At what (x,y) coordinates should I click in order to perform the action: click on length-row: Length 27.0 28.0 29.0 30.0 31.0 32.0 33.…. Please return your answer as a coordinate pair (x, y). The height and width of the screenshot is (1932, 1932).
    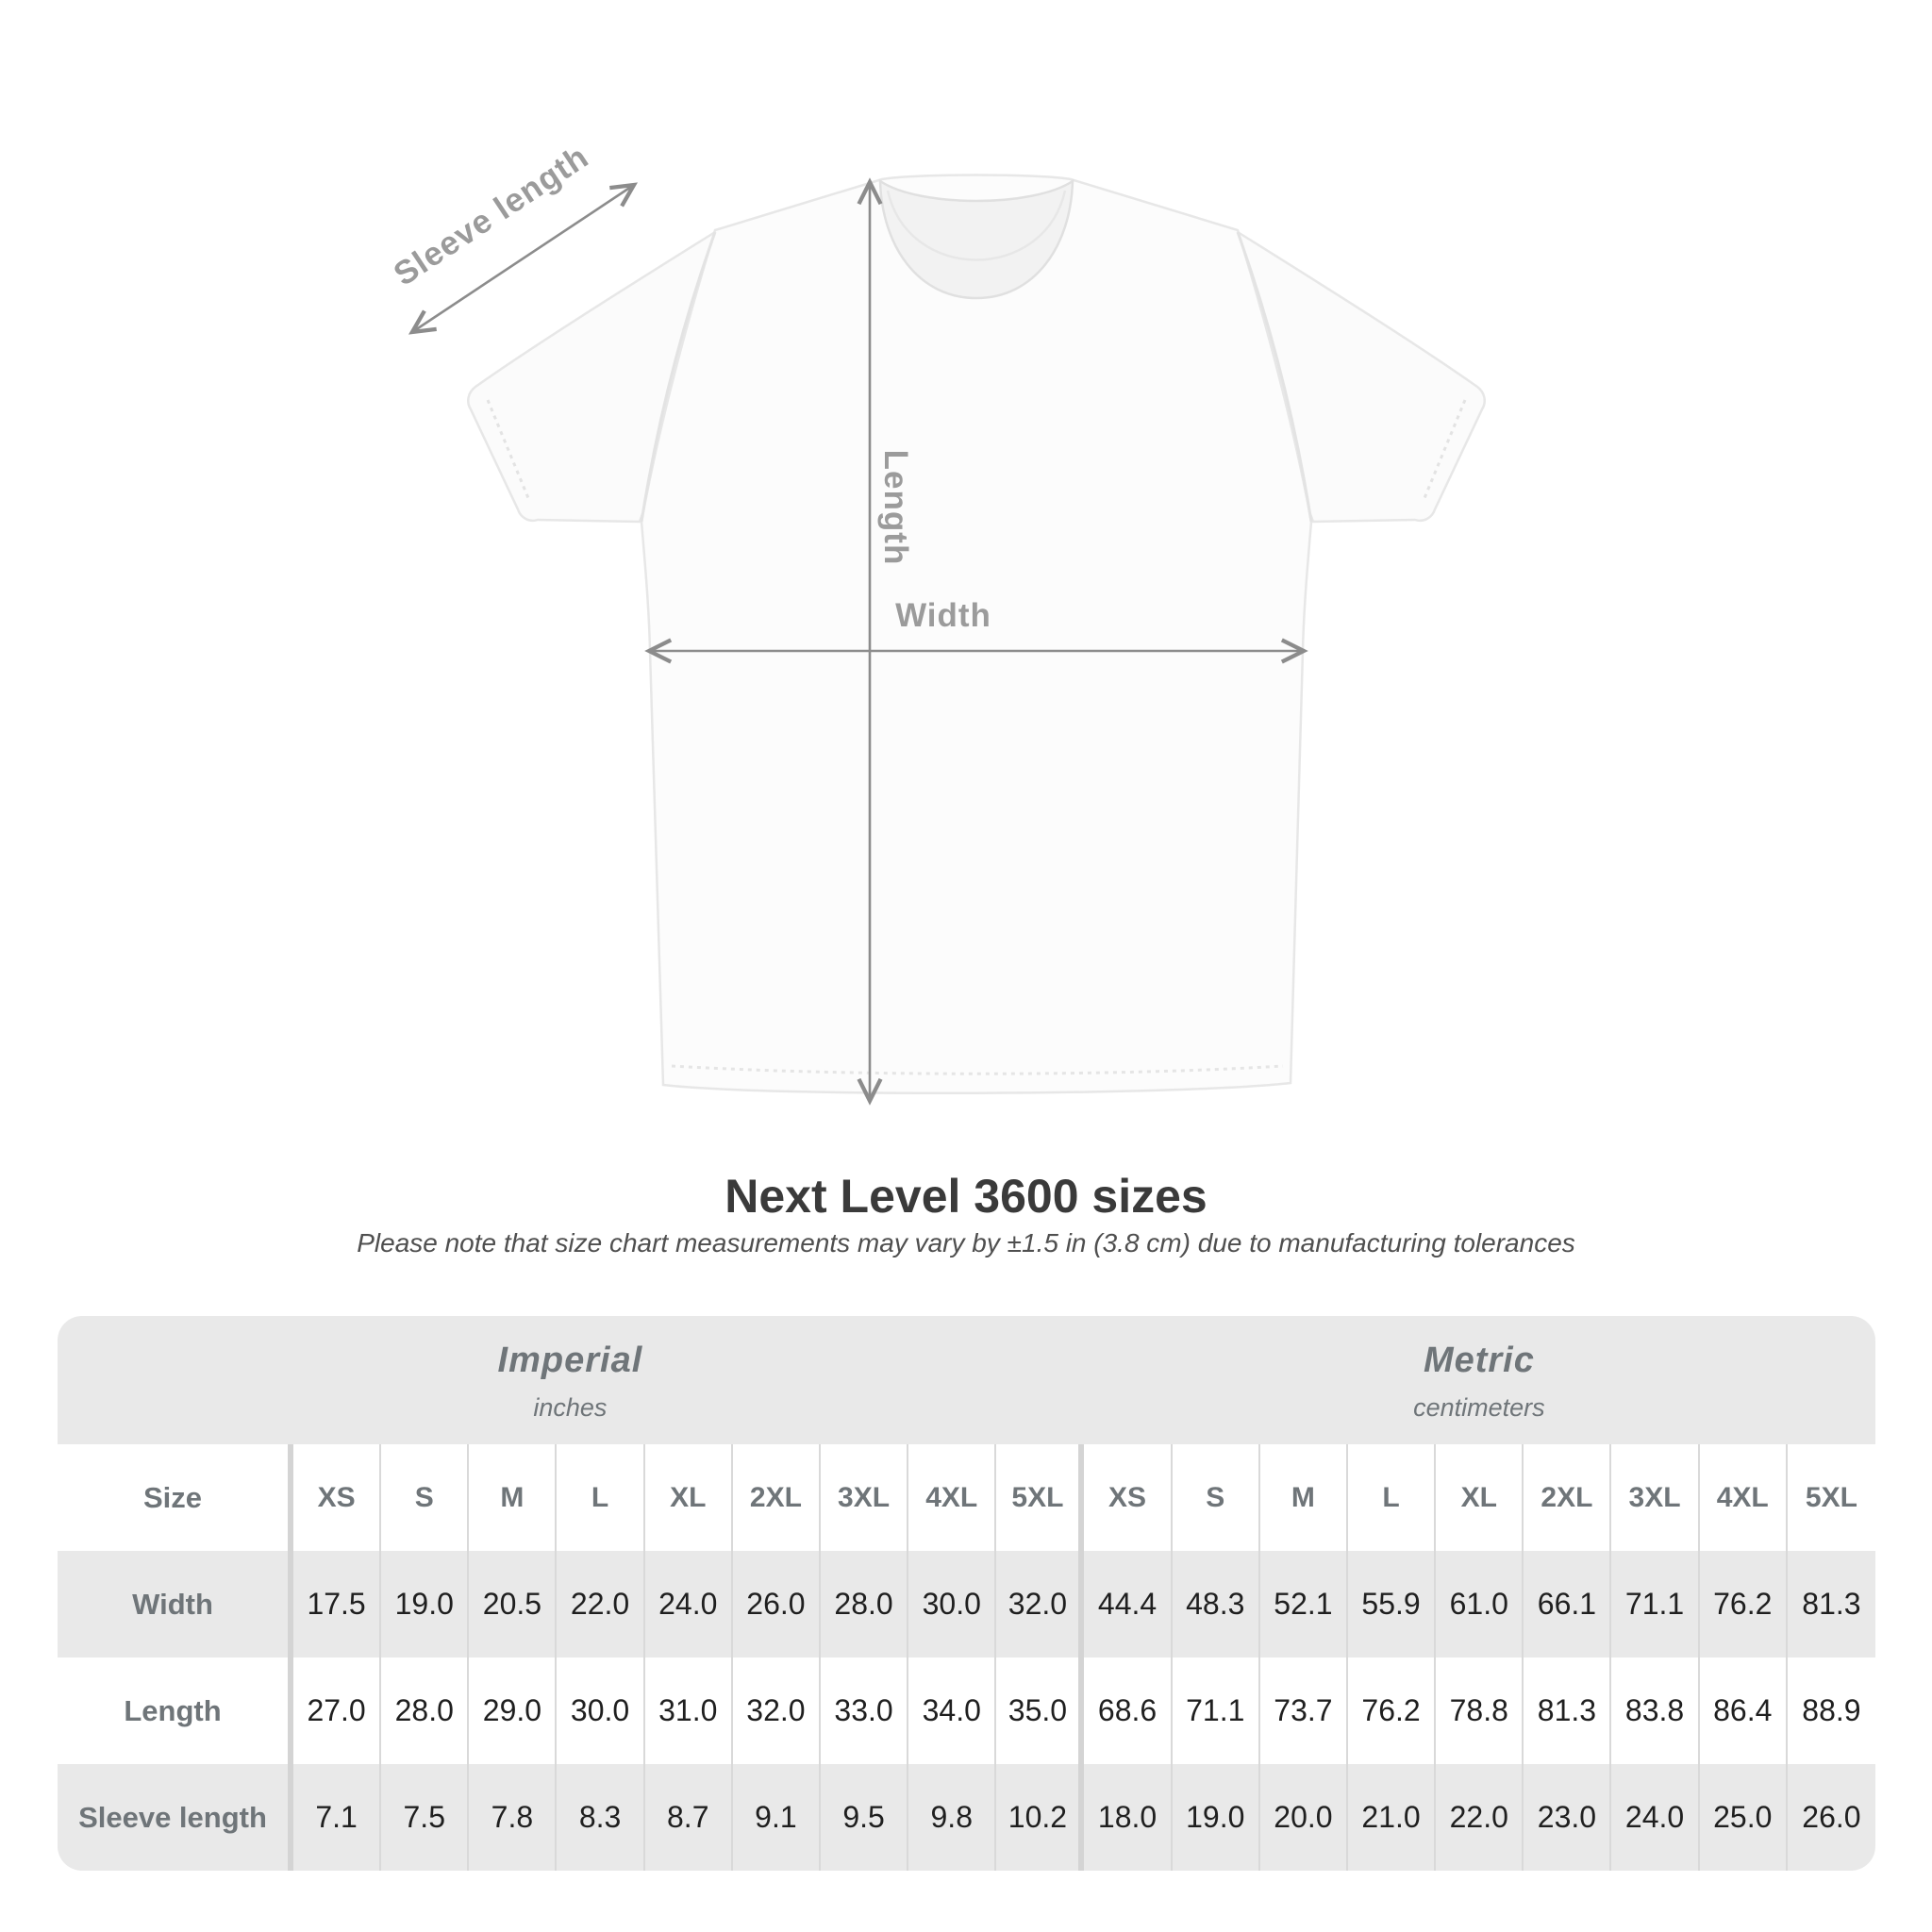
    Looking at the image, I should click on (967, 1711).